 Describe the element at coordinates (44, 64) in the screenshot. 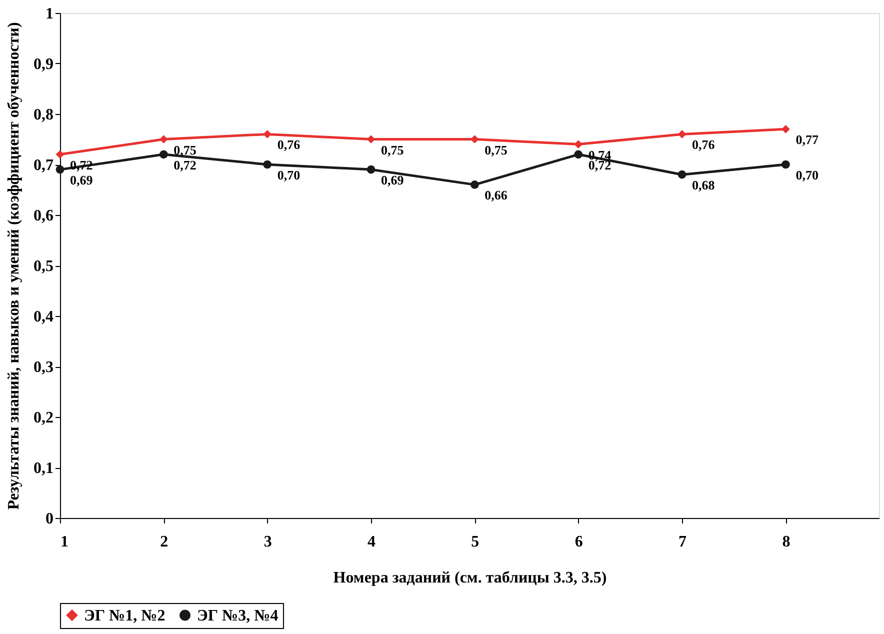

I see `y-tick-label: 0,9` at that location.